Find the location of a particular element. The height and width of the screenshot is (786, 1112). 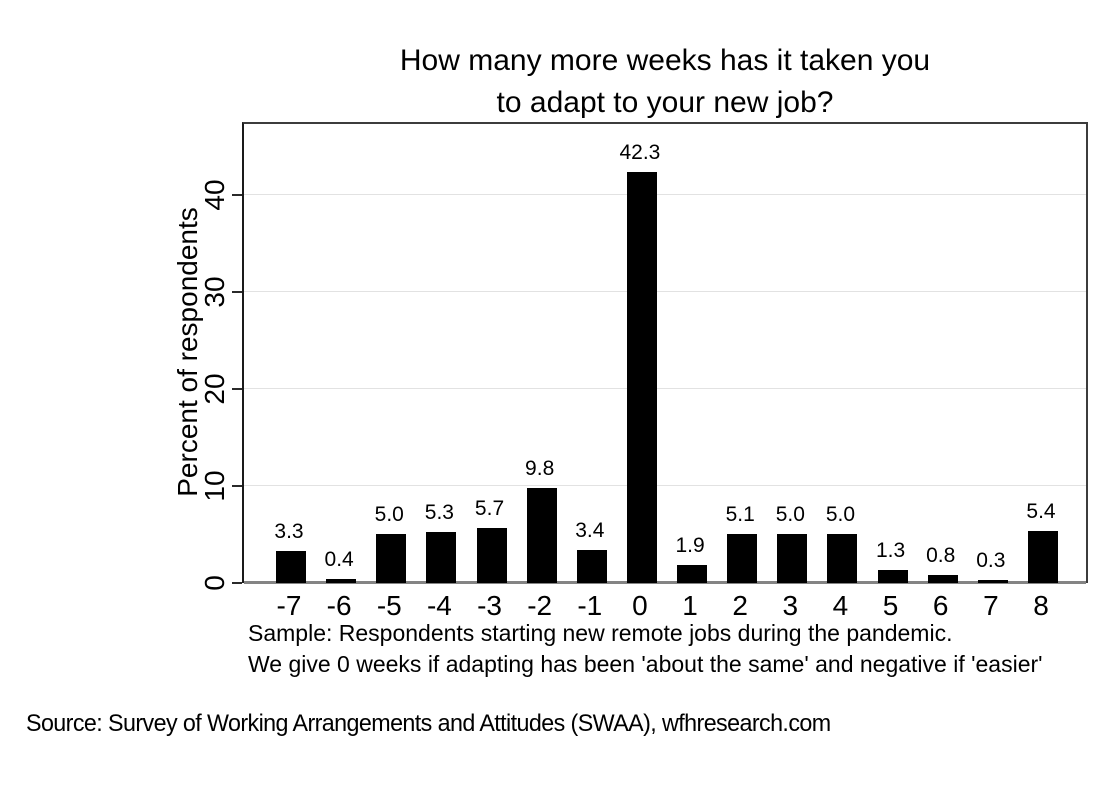

y-tick-label: 10 is located at coordinates (214, 486).